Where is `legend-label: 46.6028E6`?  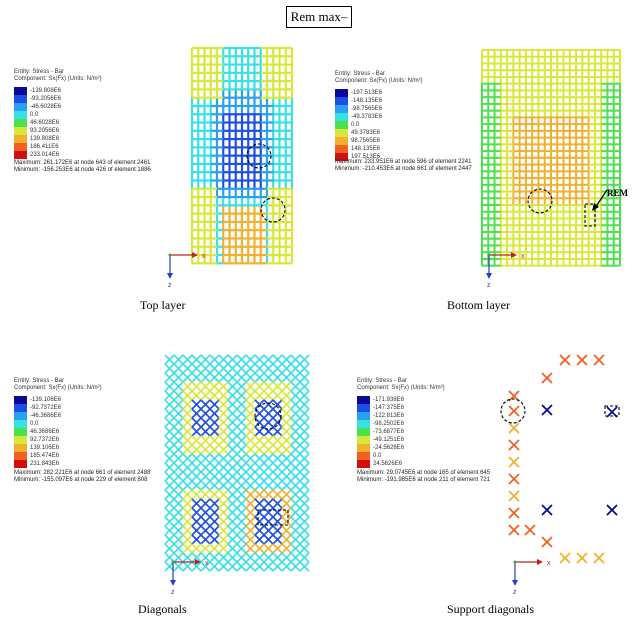
legend-label: 46.6028E6 is located at coordinates (45, 123).